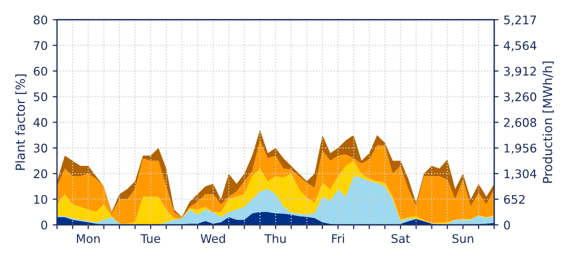 The width and height of the screenshot is (570, 263). Describe the element at coordinates (275, 239) in the screenshot. I see `x-tick-label: Thu` at that location.